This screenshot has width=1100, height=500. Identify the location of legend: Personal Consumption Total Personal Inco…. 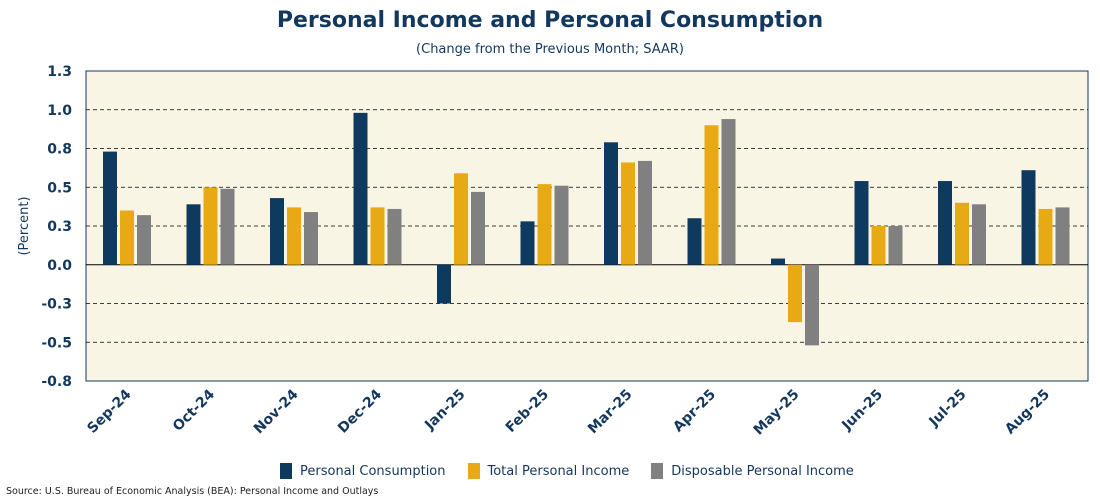
(567, 471).